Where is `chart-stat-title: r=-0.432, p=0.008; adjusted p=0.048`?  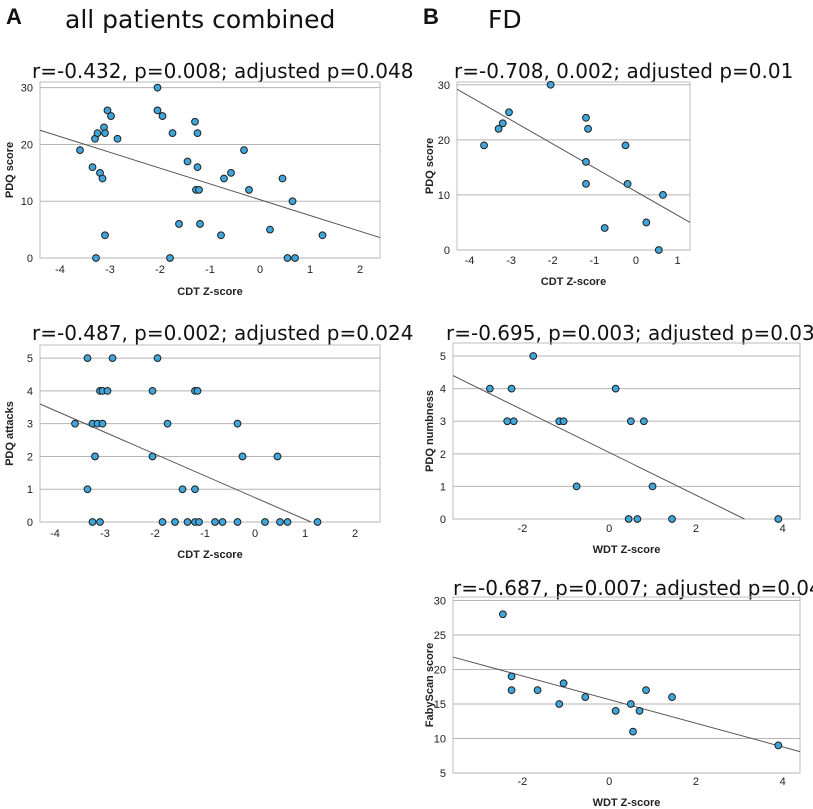 chart-stat-title: r=-0.432, p=0.008; adjusted p=0.048 is located at coordinates (222, 71).